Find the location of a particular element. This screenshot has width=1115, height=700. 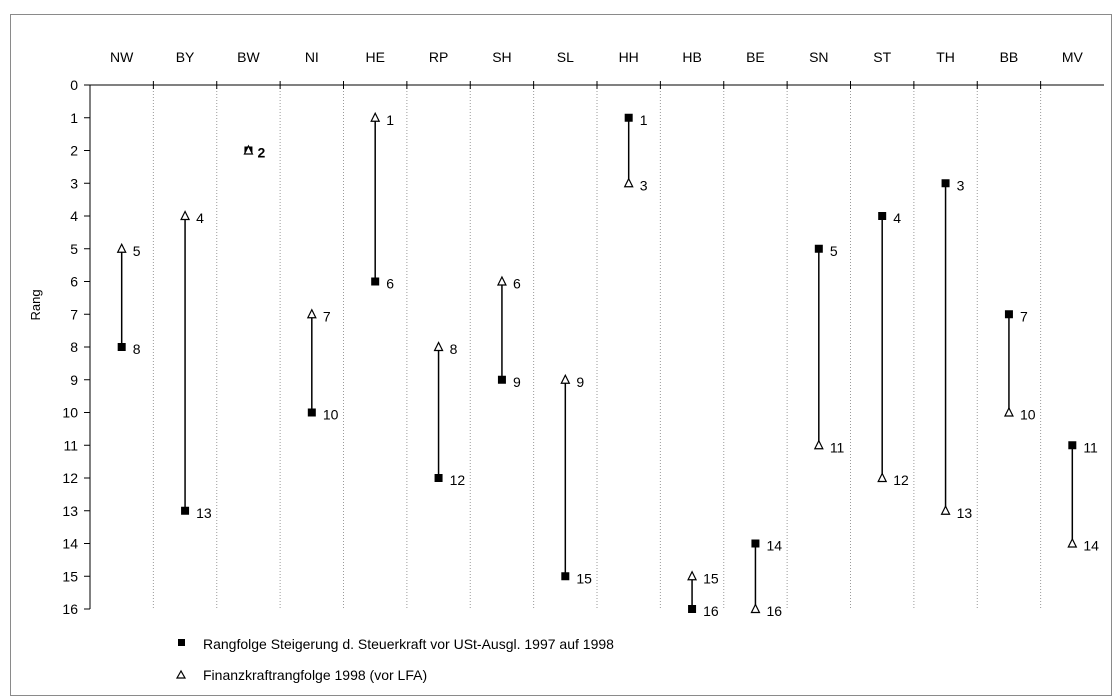

range-sh: 96 is located at coordinates (508, 332).